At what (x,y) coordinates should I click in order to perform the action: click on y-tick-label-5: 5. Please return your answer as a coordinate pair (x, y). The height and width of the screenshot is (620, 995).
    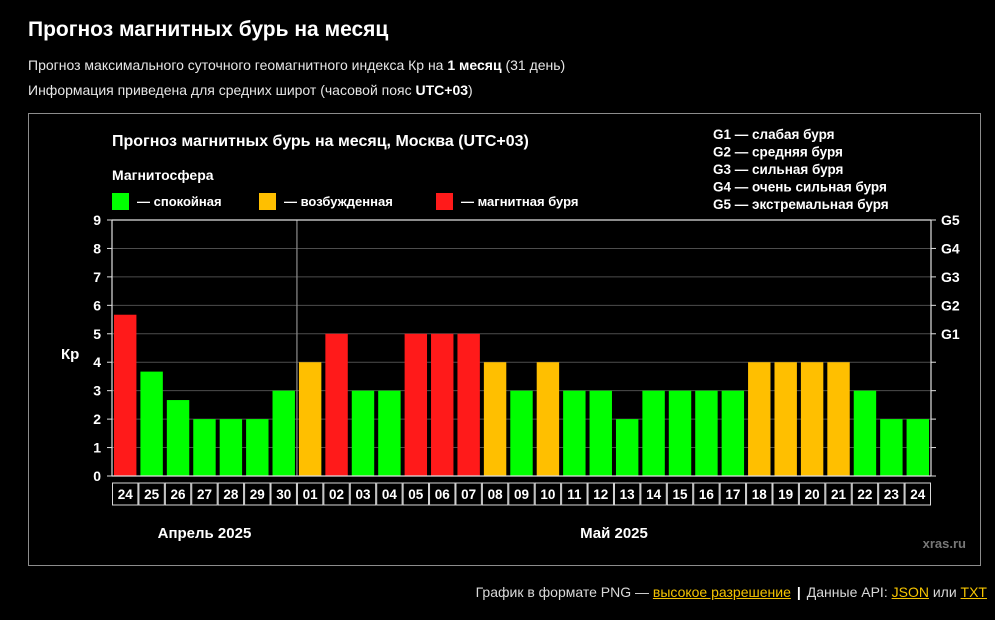
    Looking at the image, I should click on (97, 334).